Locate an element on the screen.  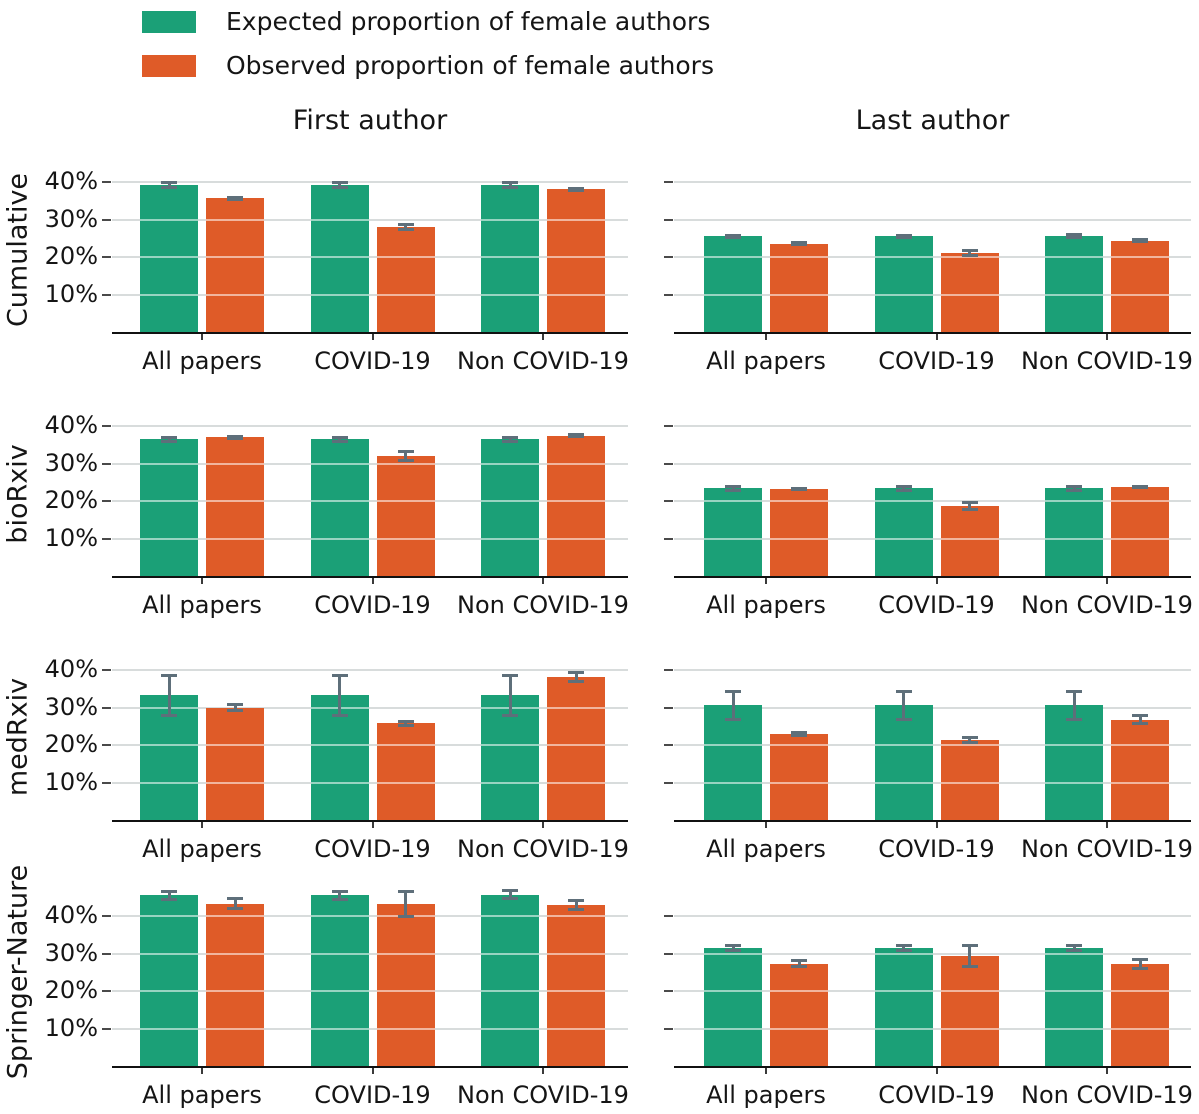
y-tick-label: 10% is located at coordinates (71, 293).